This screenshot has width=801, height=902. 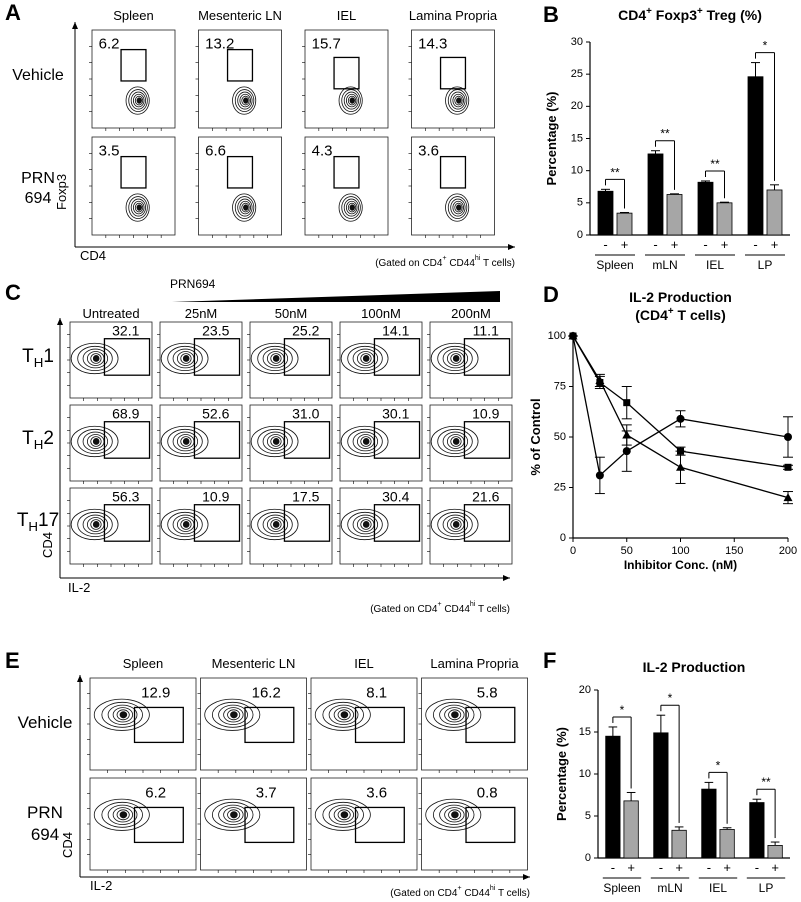 I want to click on gate-value: 31.0, so click(x=305, y=414).